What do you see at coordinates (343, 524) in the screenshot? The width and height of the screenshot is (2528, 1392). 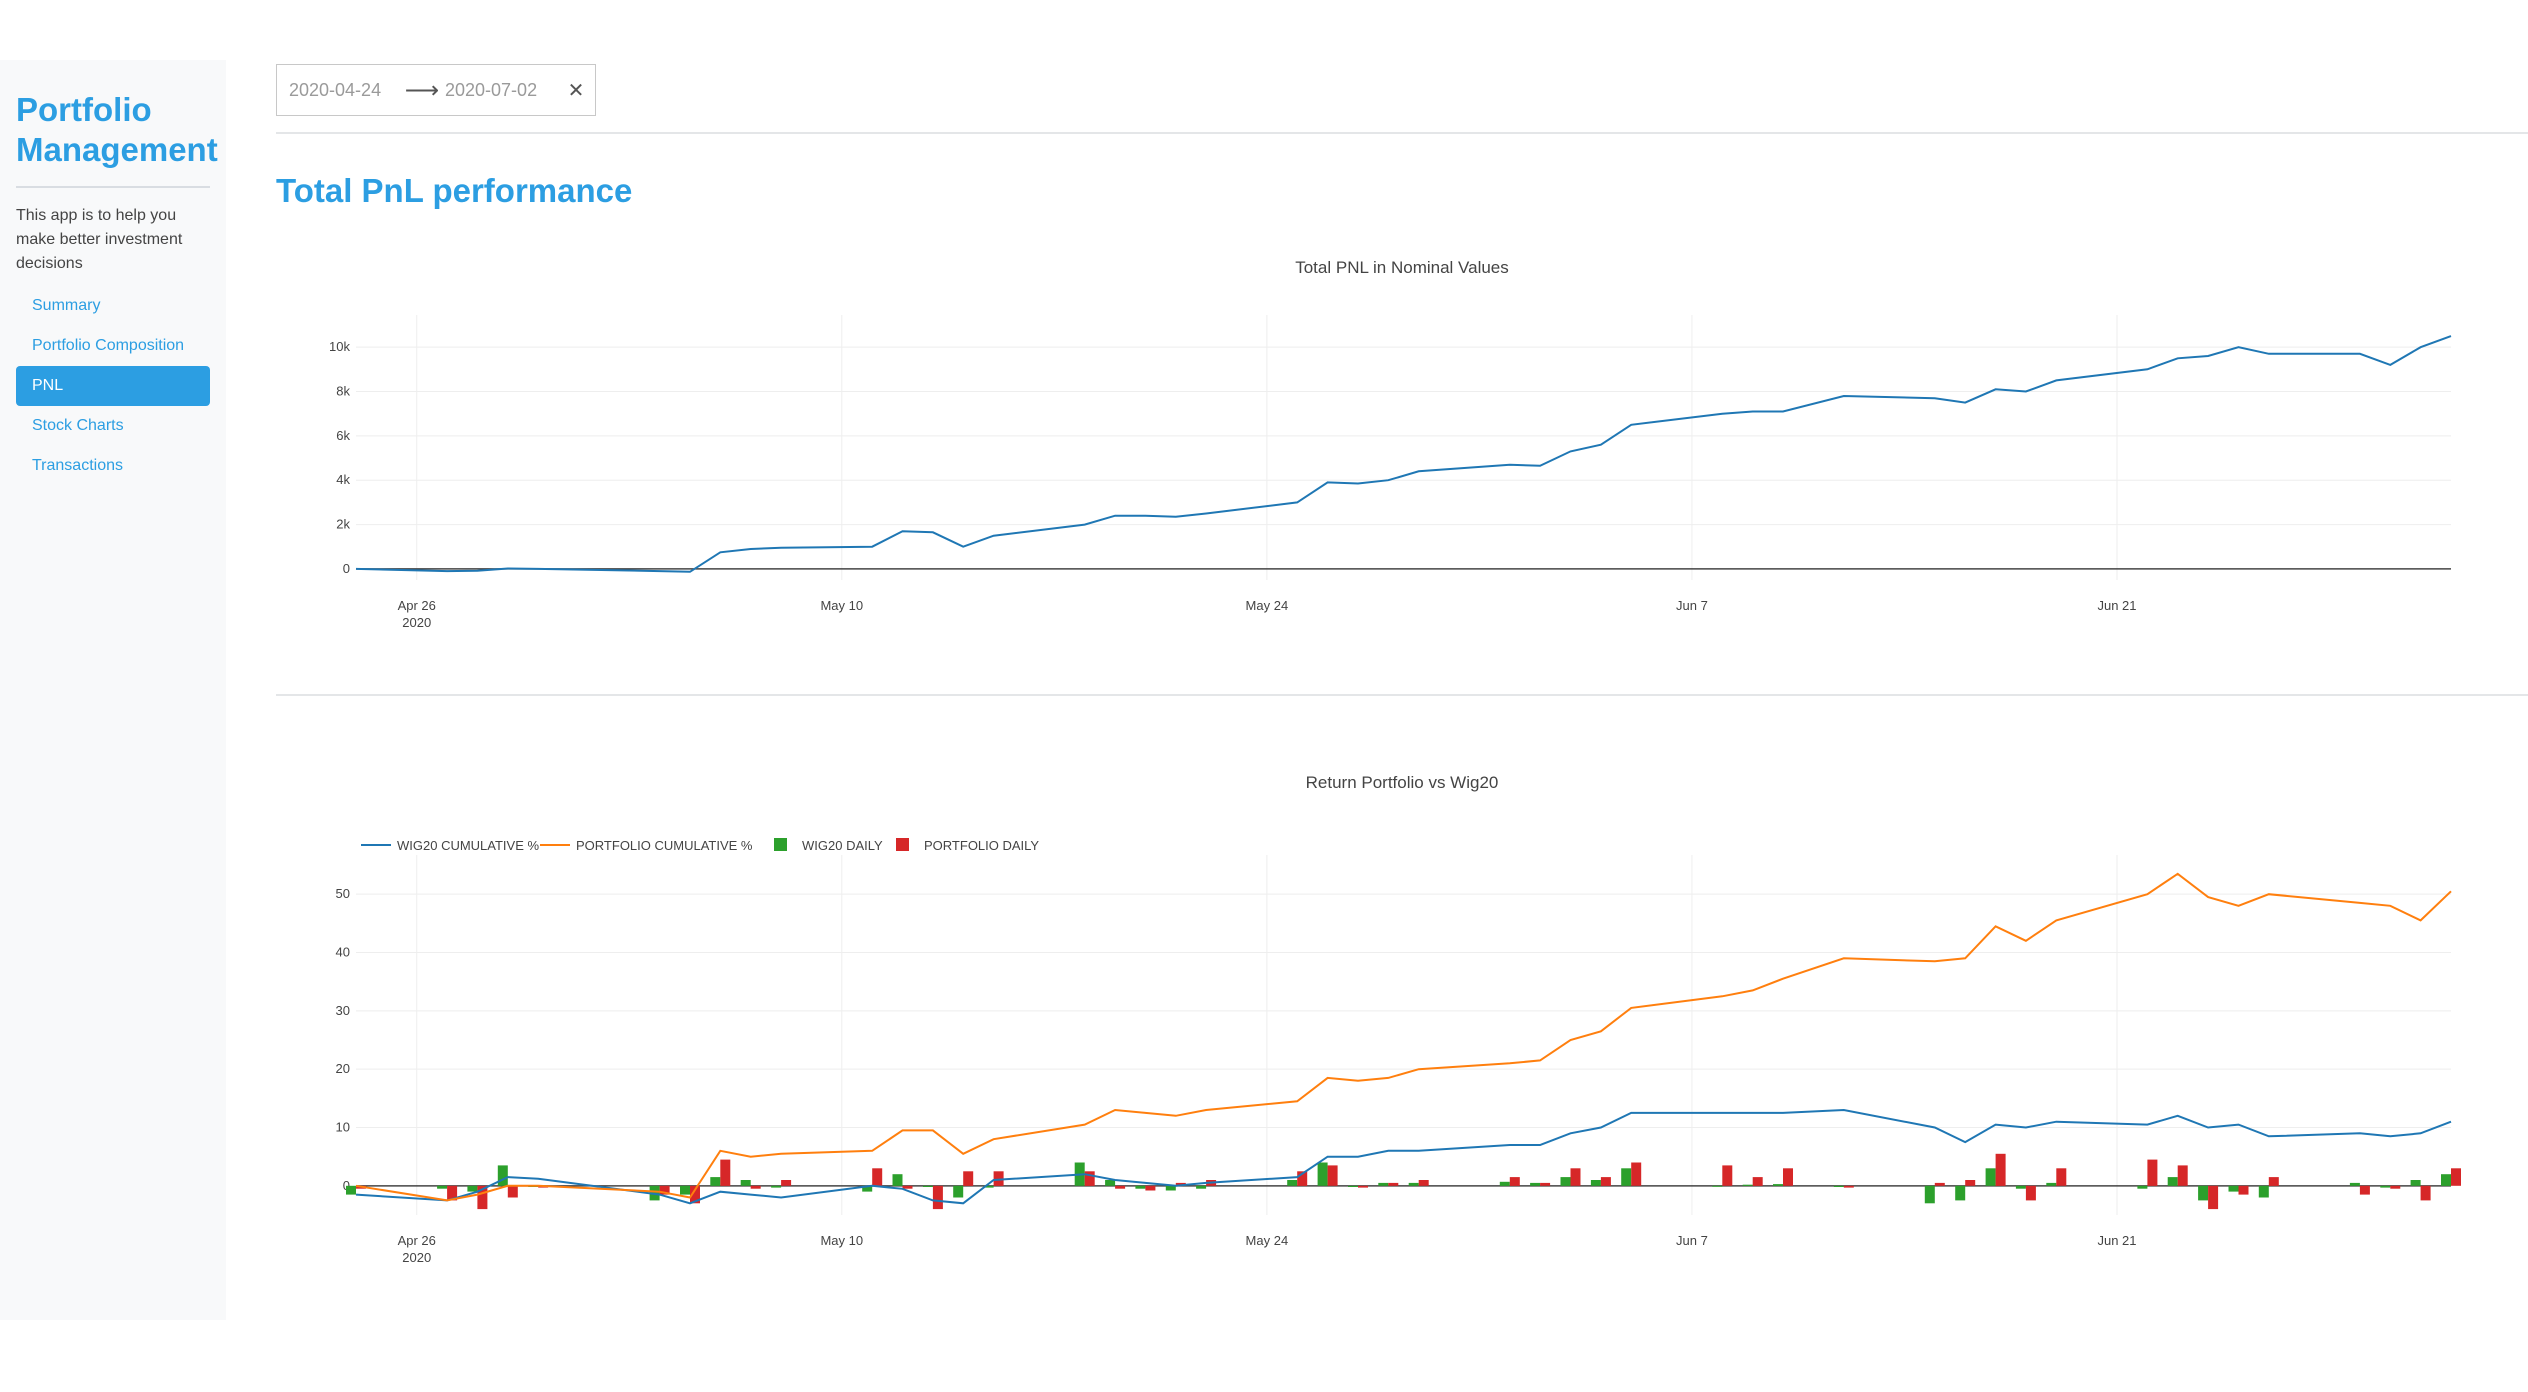 I see `y-tick-label: 2k` at bounding box center [343, 524].